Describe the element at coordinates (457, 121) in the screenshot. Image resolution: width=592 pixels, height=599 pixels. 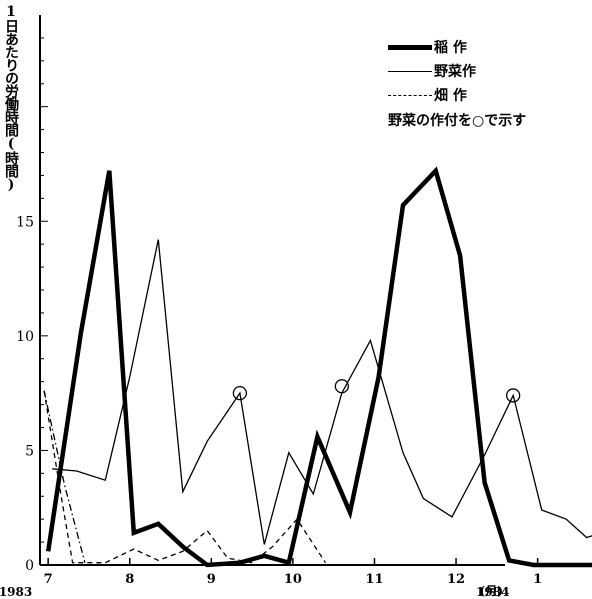
I see `legend-note: 野菜の作付を○で示す` at that location.